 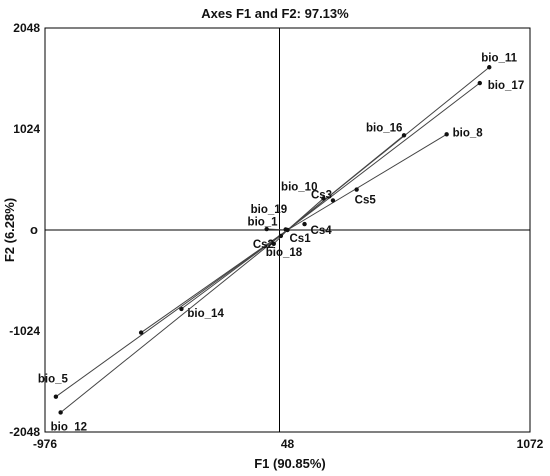 I want to click on observation-label: Cs1, so click(x=301, y=239).